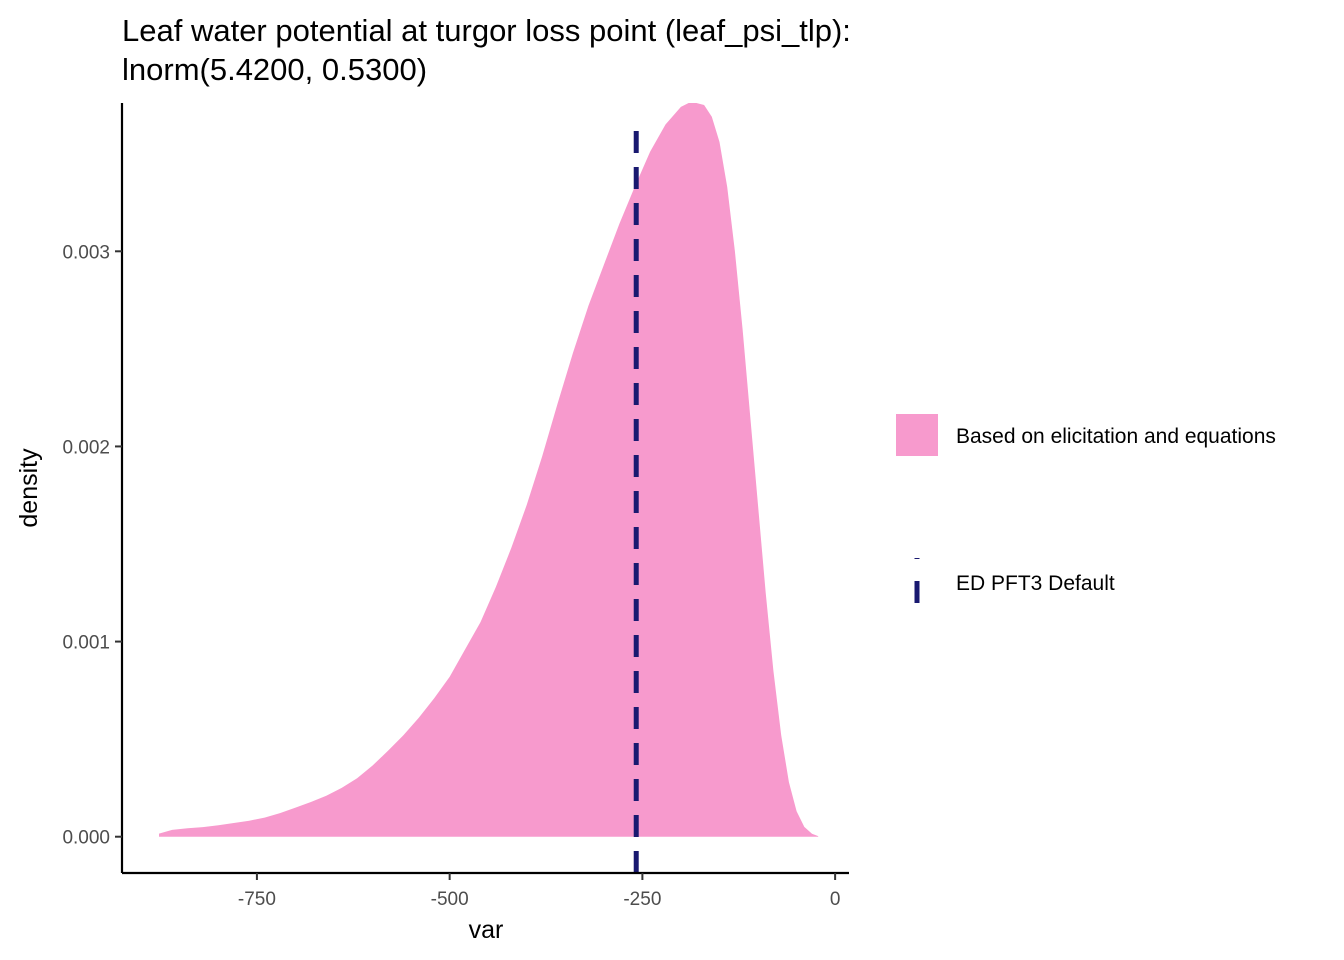 This screenshot has height=960, width=1344. What do you see at coordinates (29, 488) in the screenshot?
I see `y-axis-title: density` at bounding box center [29, 488].